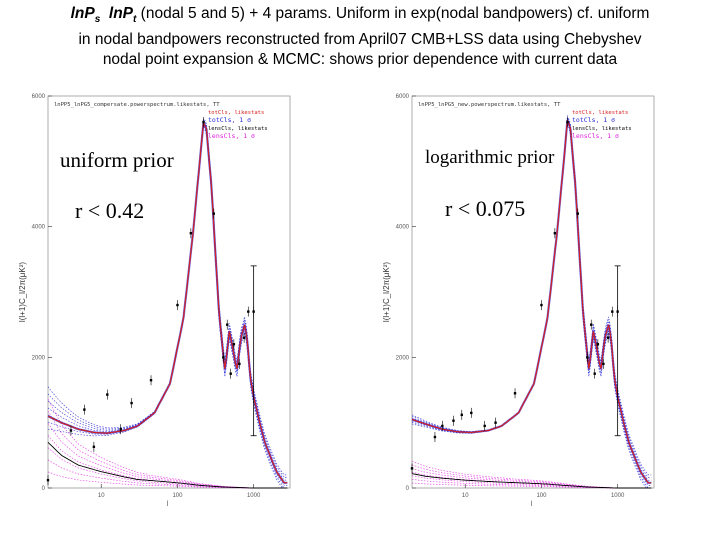 Image resolution: width=720 pixels, height=540 pixels. I want to click on legend-entry: lensCls, likestats, so click(238, 129).